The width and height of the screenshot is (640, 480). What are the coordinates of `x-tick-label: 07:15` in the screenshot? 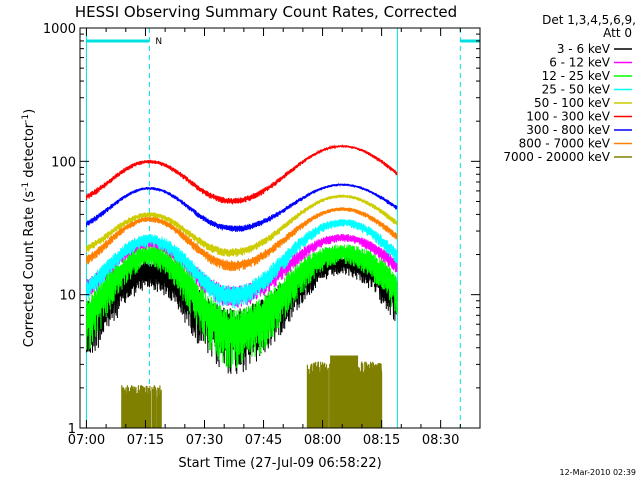 It's located at (145, 440).